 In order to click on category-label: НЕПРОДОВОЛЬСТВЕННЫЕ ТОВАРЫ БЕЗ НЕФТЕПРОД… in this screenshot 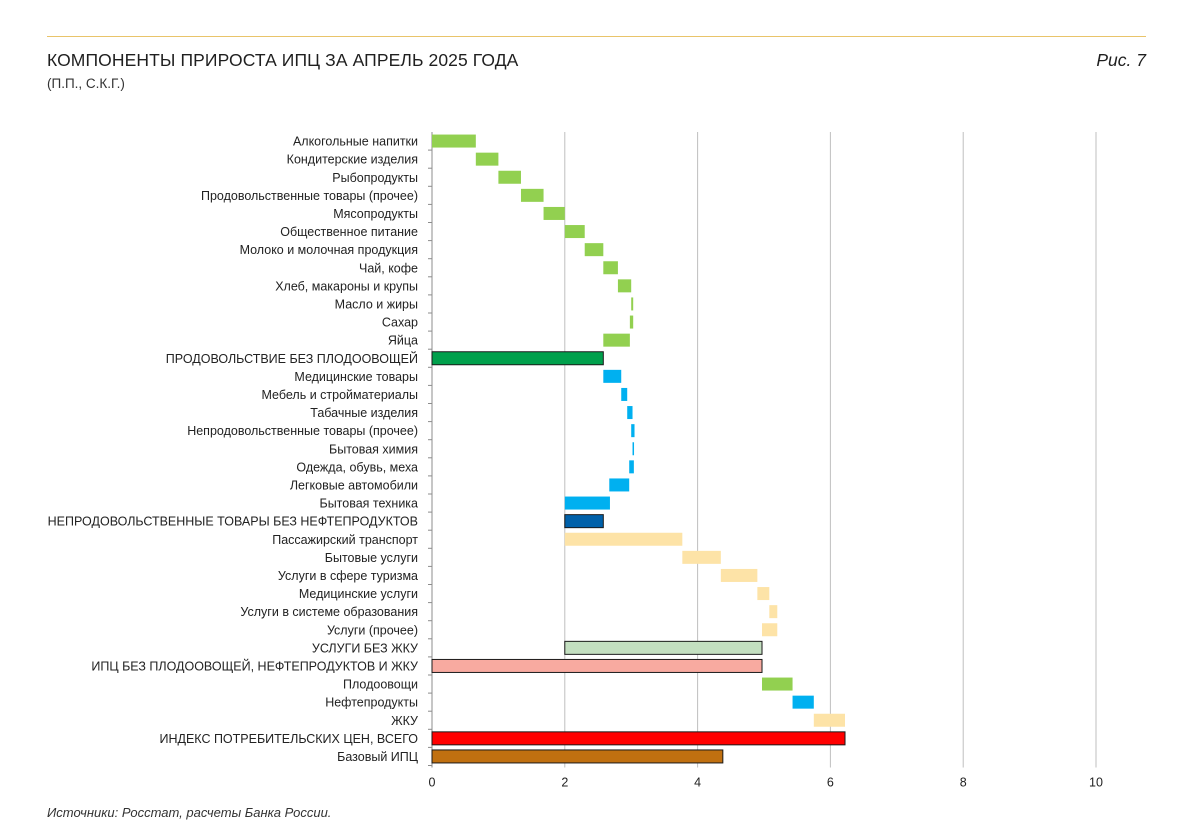, I will do `click(233, 522)`.